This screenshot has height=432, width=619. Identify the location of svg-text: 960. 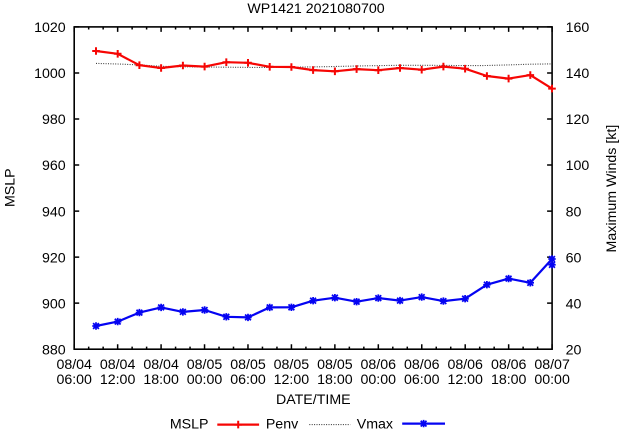
(54, 166).